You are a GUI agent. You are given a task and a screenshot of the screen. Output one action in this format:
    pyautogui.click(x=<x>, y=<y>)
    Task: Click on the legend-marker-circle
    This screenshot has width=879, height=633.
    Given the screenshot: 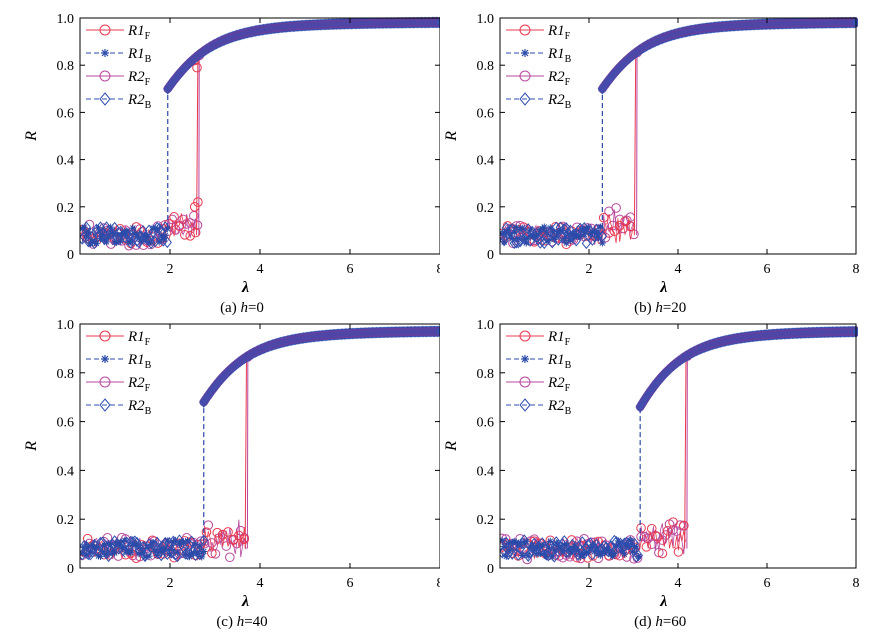 What is the action you would take?
    pyautogui.click(x=105, y=382)
    